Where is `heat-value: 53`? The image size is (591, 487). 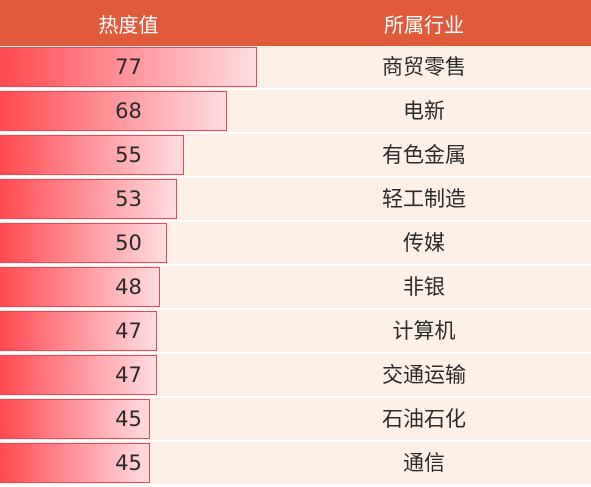
heat-value: 53 is located at coordinates (128, 199).